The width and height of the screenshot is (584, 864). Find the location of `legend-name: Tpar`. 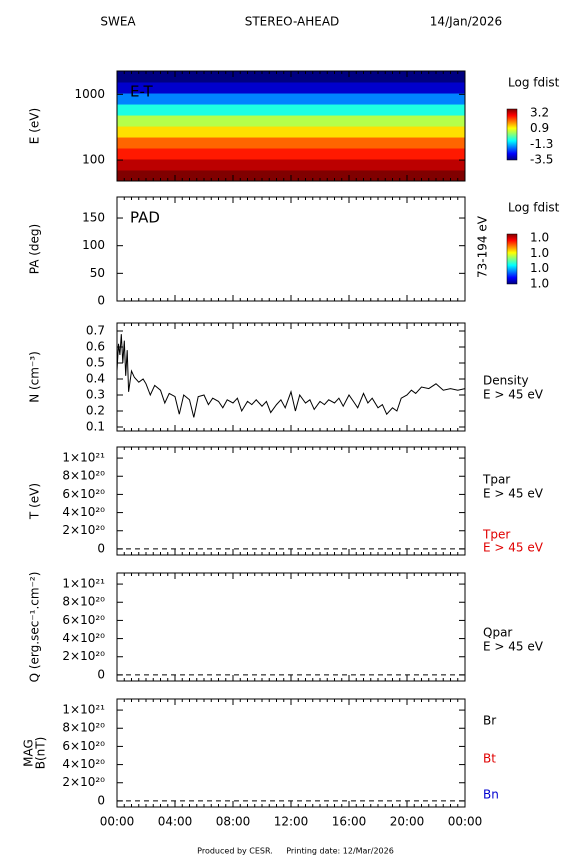

legend-name: Tpar is located at coordinates (496, 480).